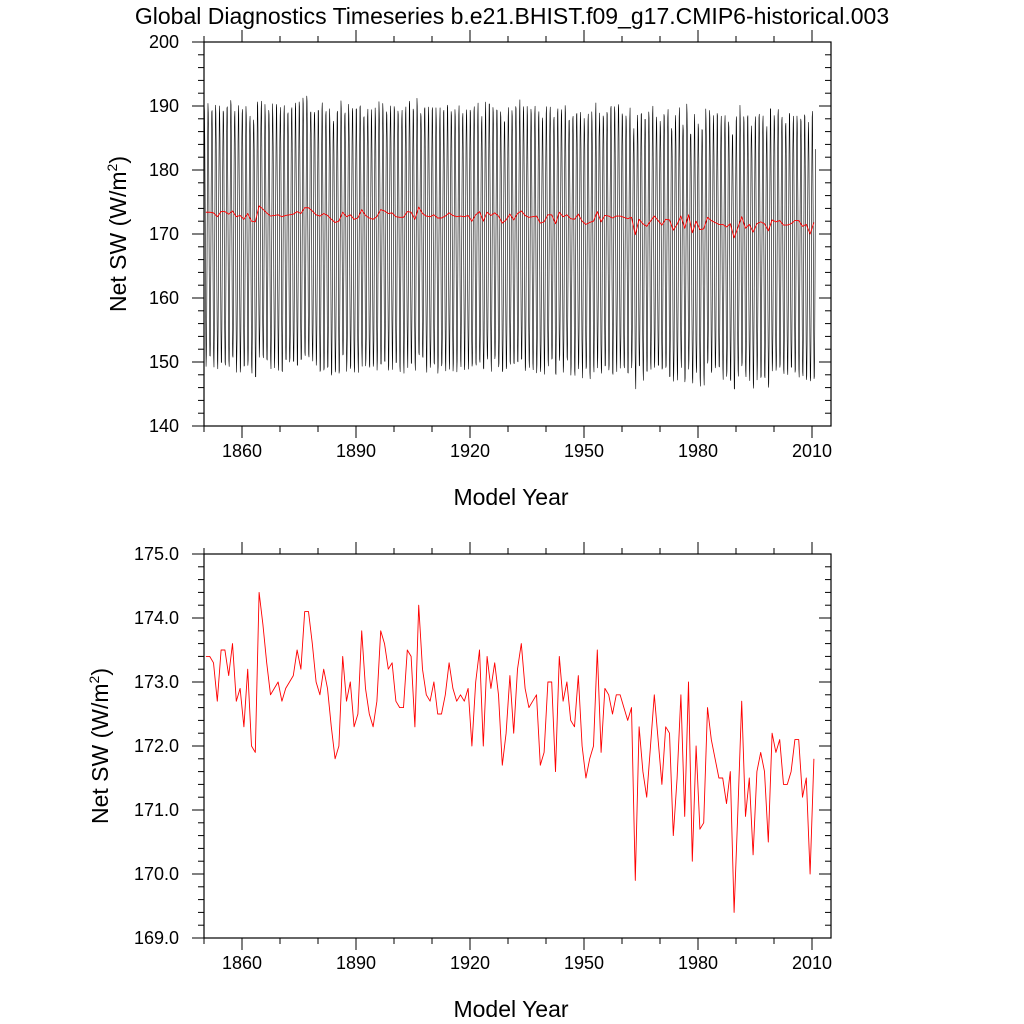 The width and height of the screenshot is (1024, 1024). I want to click on top-y-tick-label: 140, so click(164, 426).